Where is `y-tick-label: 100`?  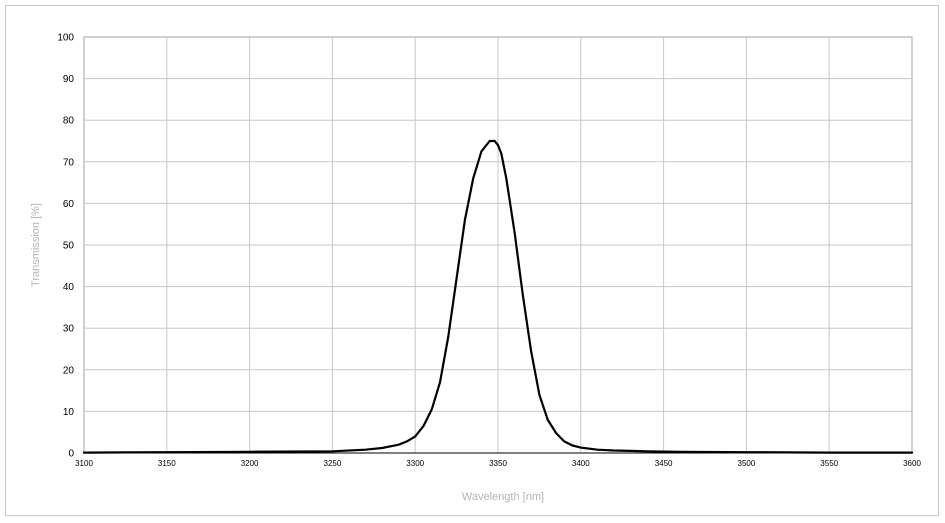
y-tick-label: 100 is located at coordinates (65, 38).